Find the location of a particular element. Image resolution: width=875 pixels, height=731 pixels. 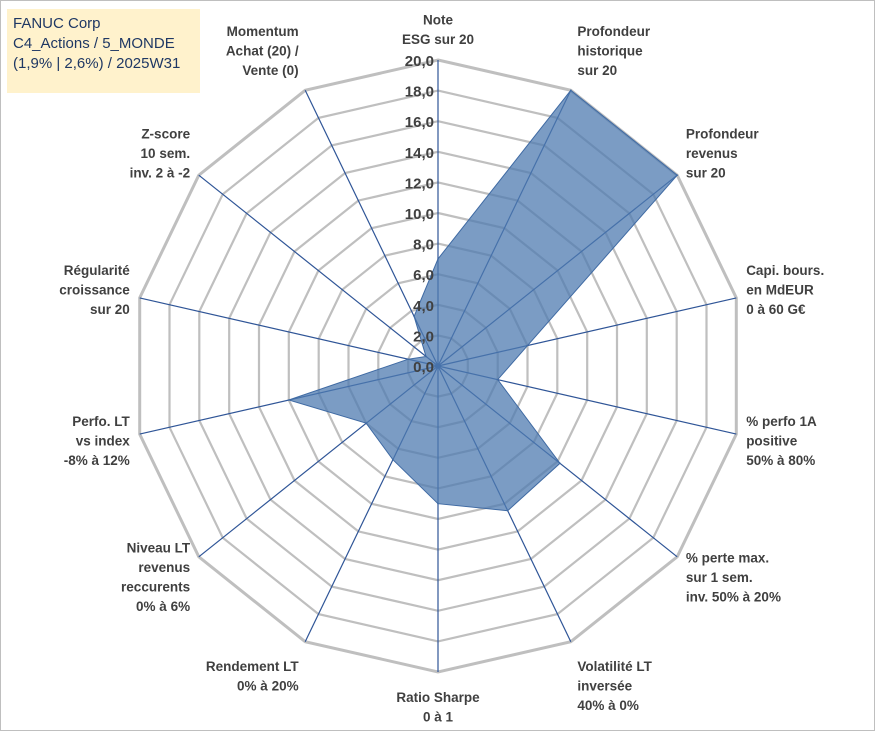

tick-label: 20,0 is located at coordinates (419, 61).